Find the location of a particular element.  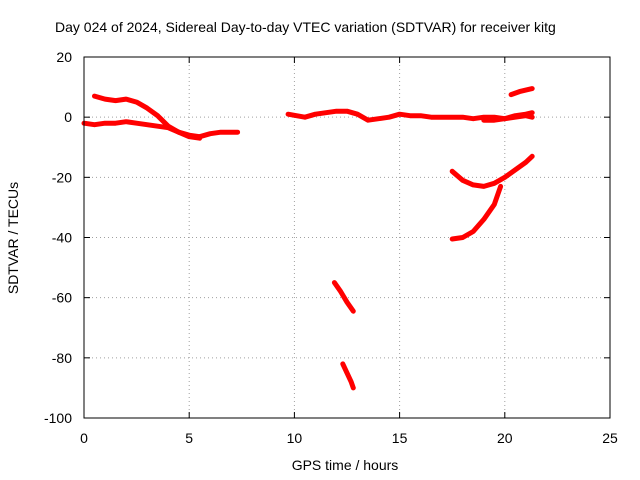

y-axis-title: SDTVAR / TECUs is located at coordinates (13, 238).